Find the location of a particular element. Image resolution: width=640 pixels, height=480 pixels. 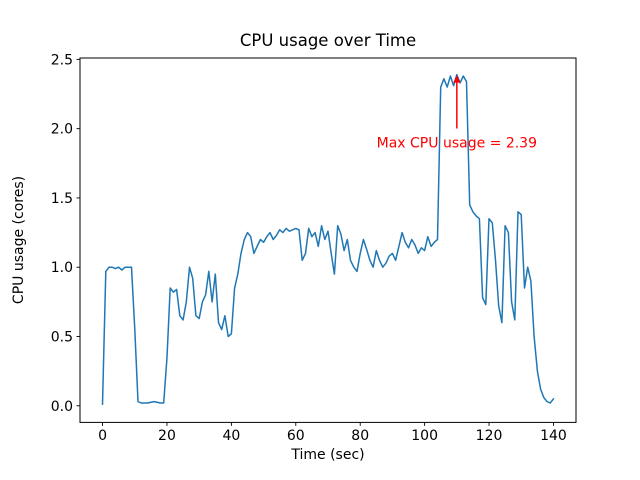

y-axis-ticks: 0.0 0.5 1.0 1.5 2.0 2.5 is located at coordinates (65, 233).